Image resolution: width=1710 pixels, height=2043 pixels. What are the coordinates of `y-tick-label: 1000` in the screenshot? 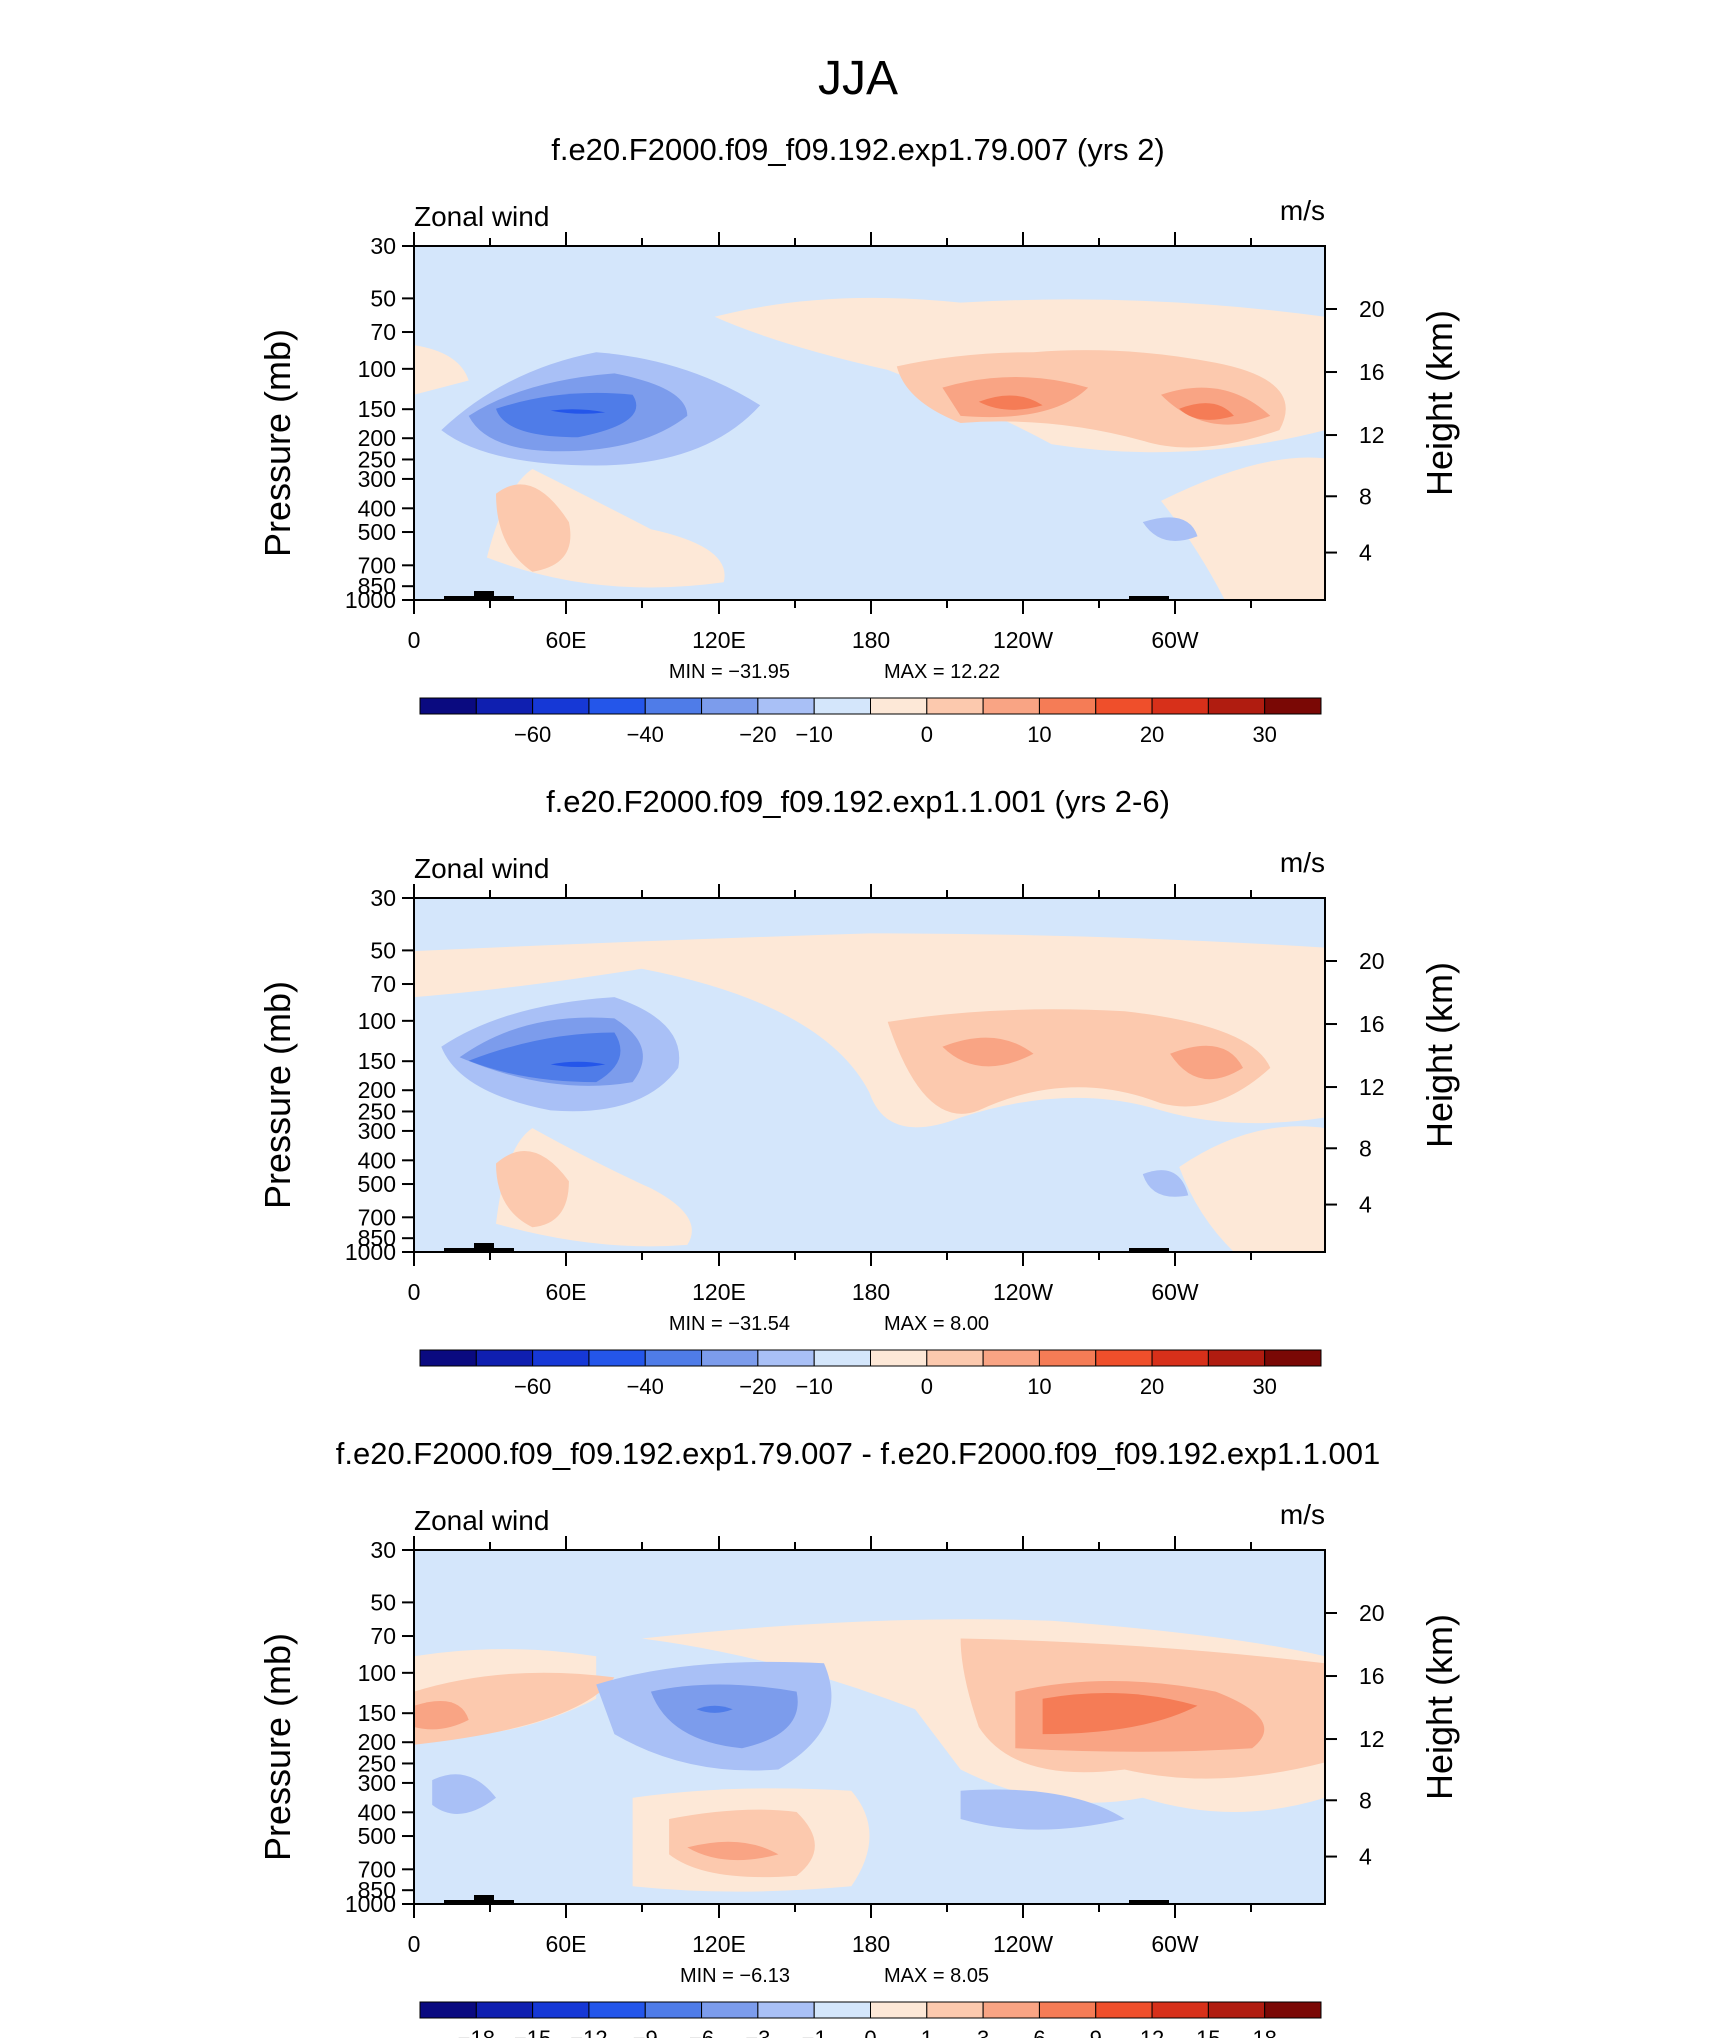 It's located at (370, 1252).